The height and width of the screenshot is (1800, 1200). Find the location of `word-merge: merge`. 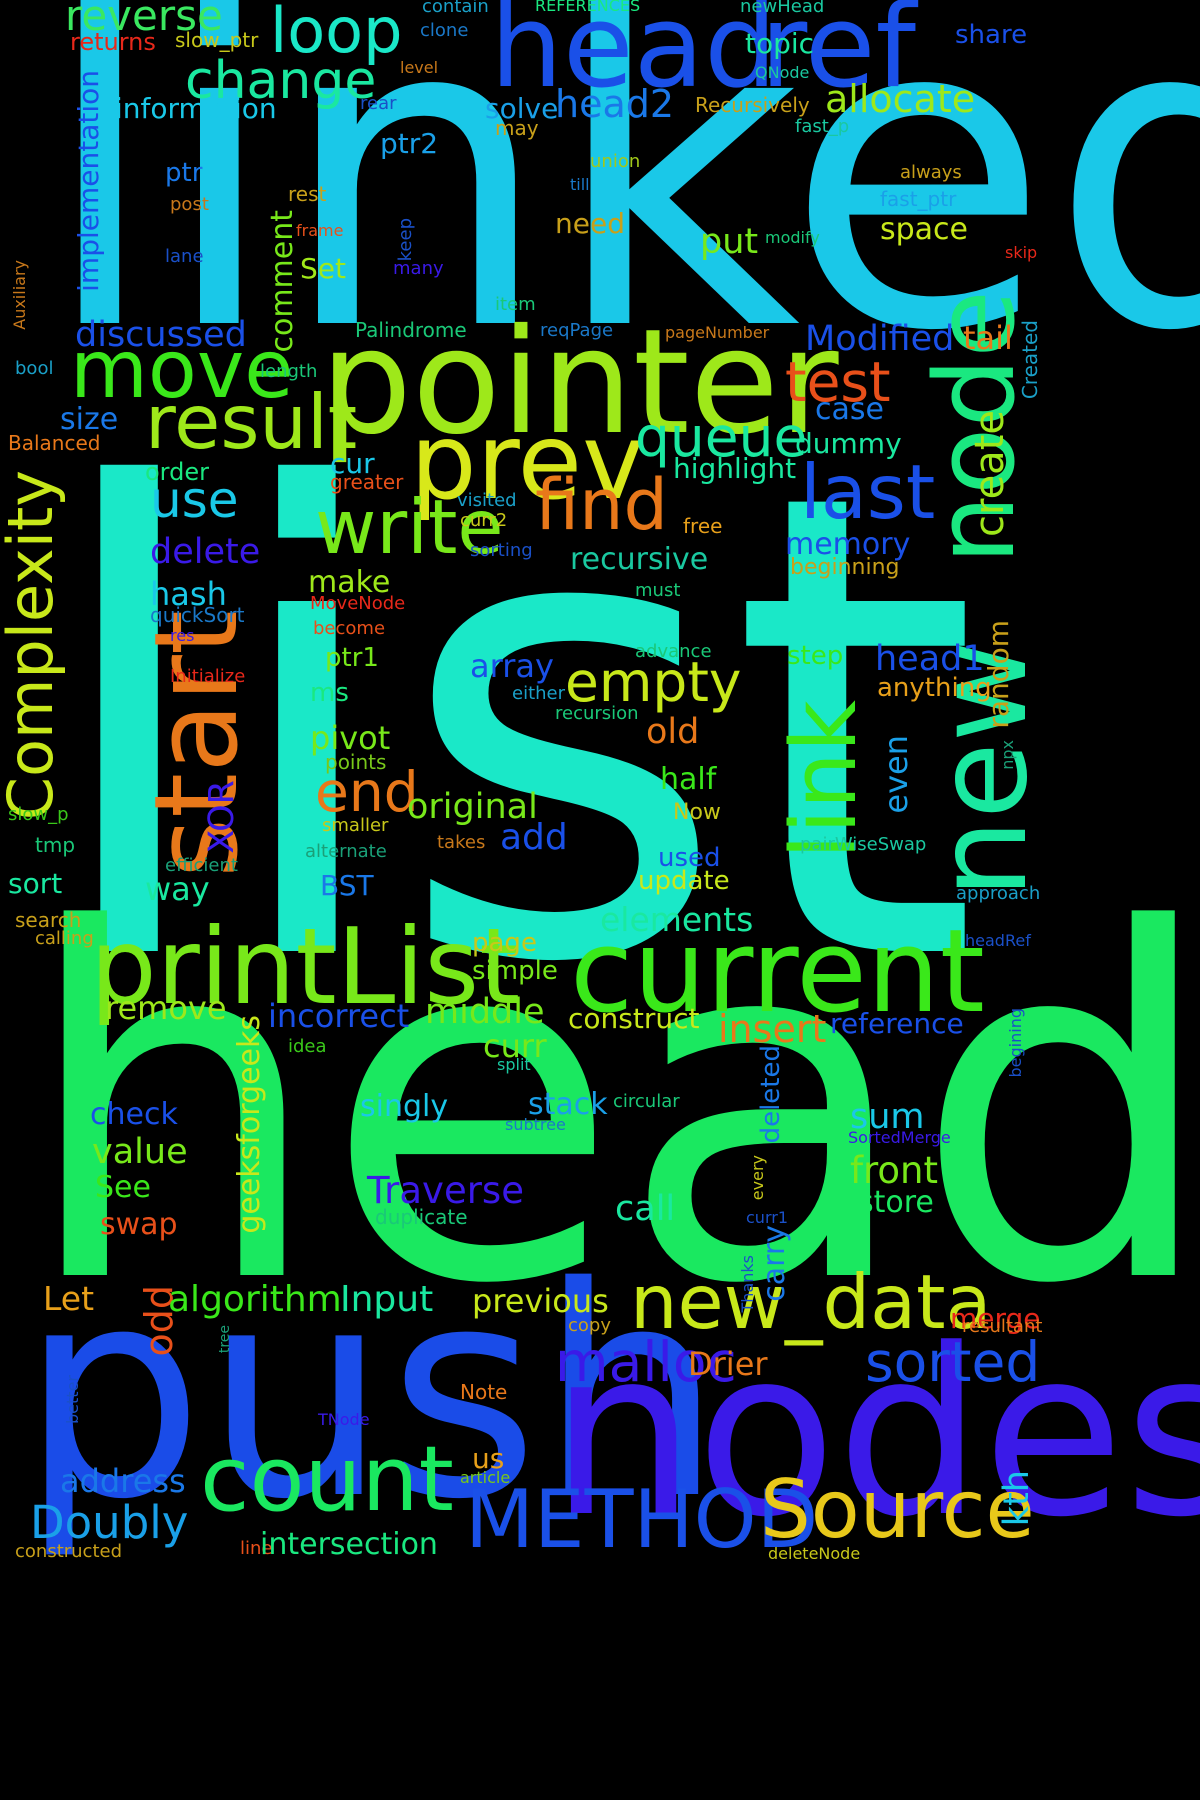

word-merge: merge is located at coordinates (995, 1318).